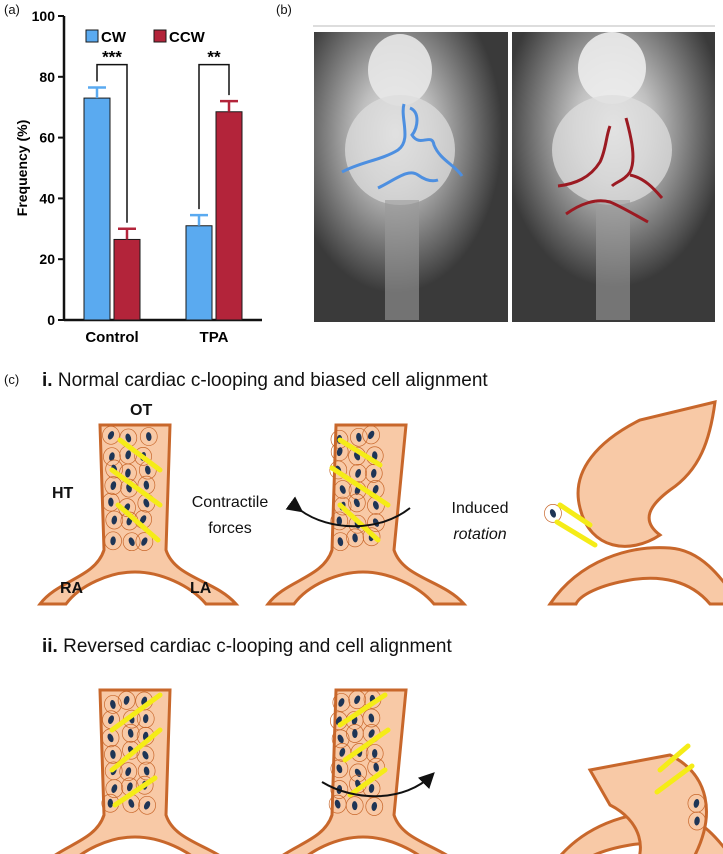 This screenshot has height=854, width=723. I want to click on label-ra: RA, so click(72, 588).